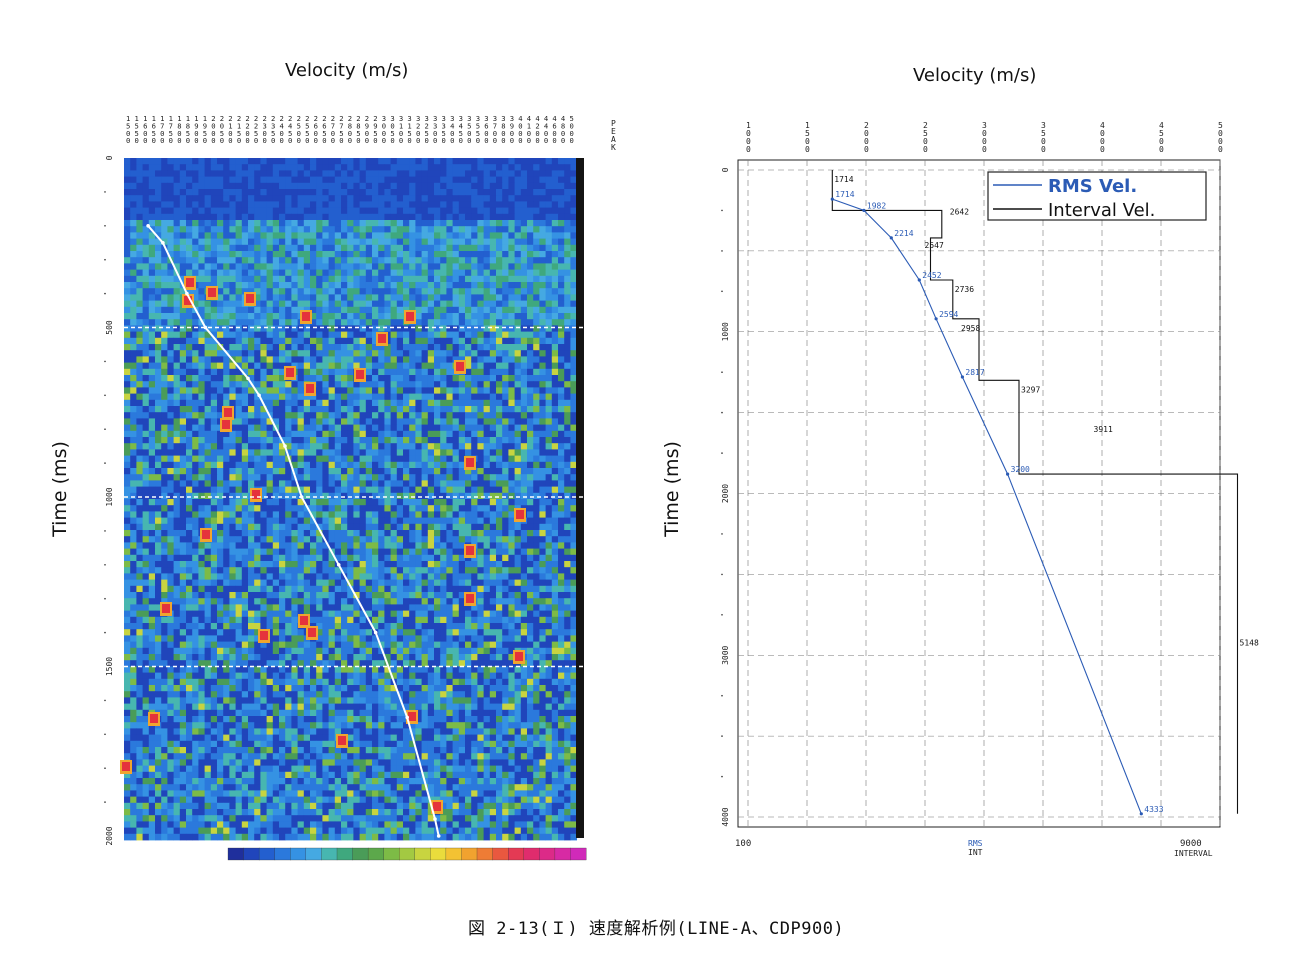 This screenshot has height=976, width=1308. I want to click on interval-velocity-label: 3297, so click(1030, 389).